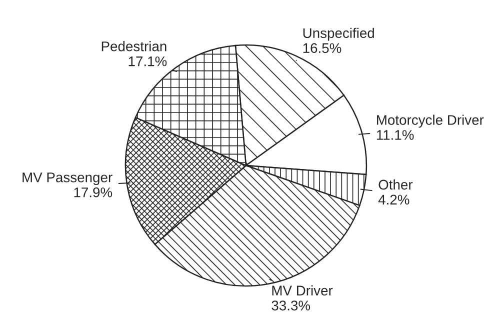 The width and height of the screenshot is (502, 331). I want to click on slice-label: MV Passenger, so click(67, 179).